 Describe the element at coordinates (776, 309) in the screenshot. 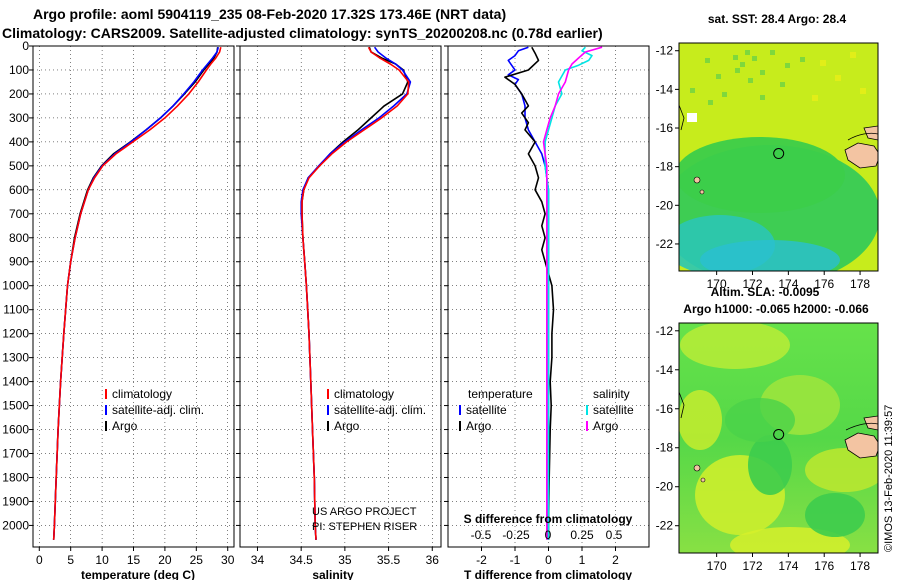

I see `sla-map-title-line2: Argo h1000: -0.065 h2000: -0.066` at that location.